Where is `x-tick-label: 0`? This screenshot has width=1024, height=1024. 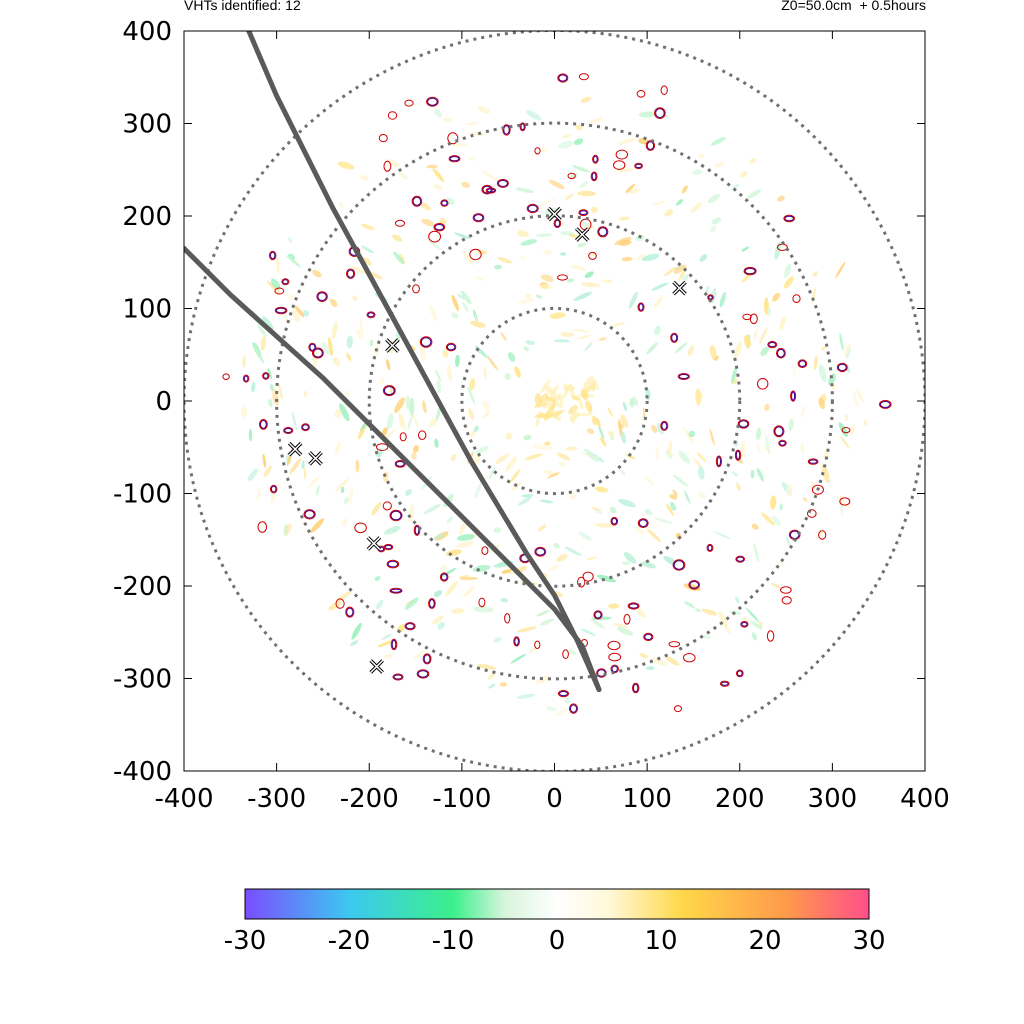 x-tick-label: 0 is located at coordinates (554, 799).